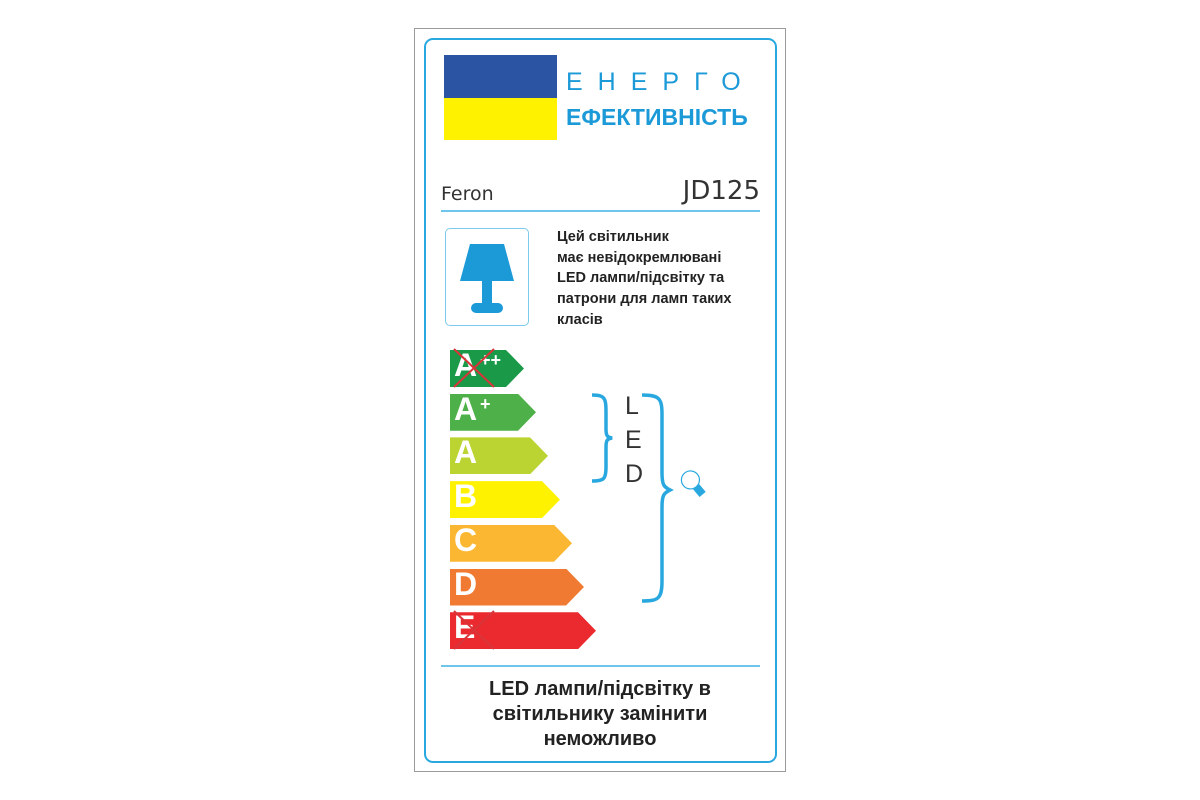 The image size is (1200, 800). What do you see at coordinates (465, 627) in the screenshot?
I see `energy-class-label: E` at bounding box center [465, 627].